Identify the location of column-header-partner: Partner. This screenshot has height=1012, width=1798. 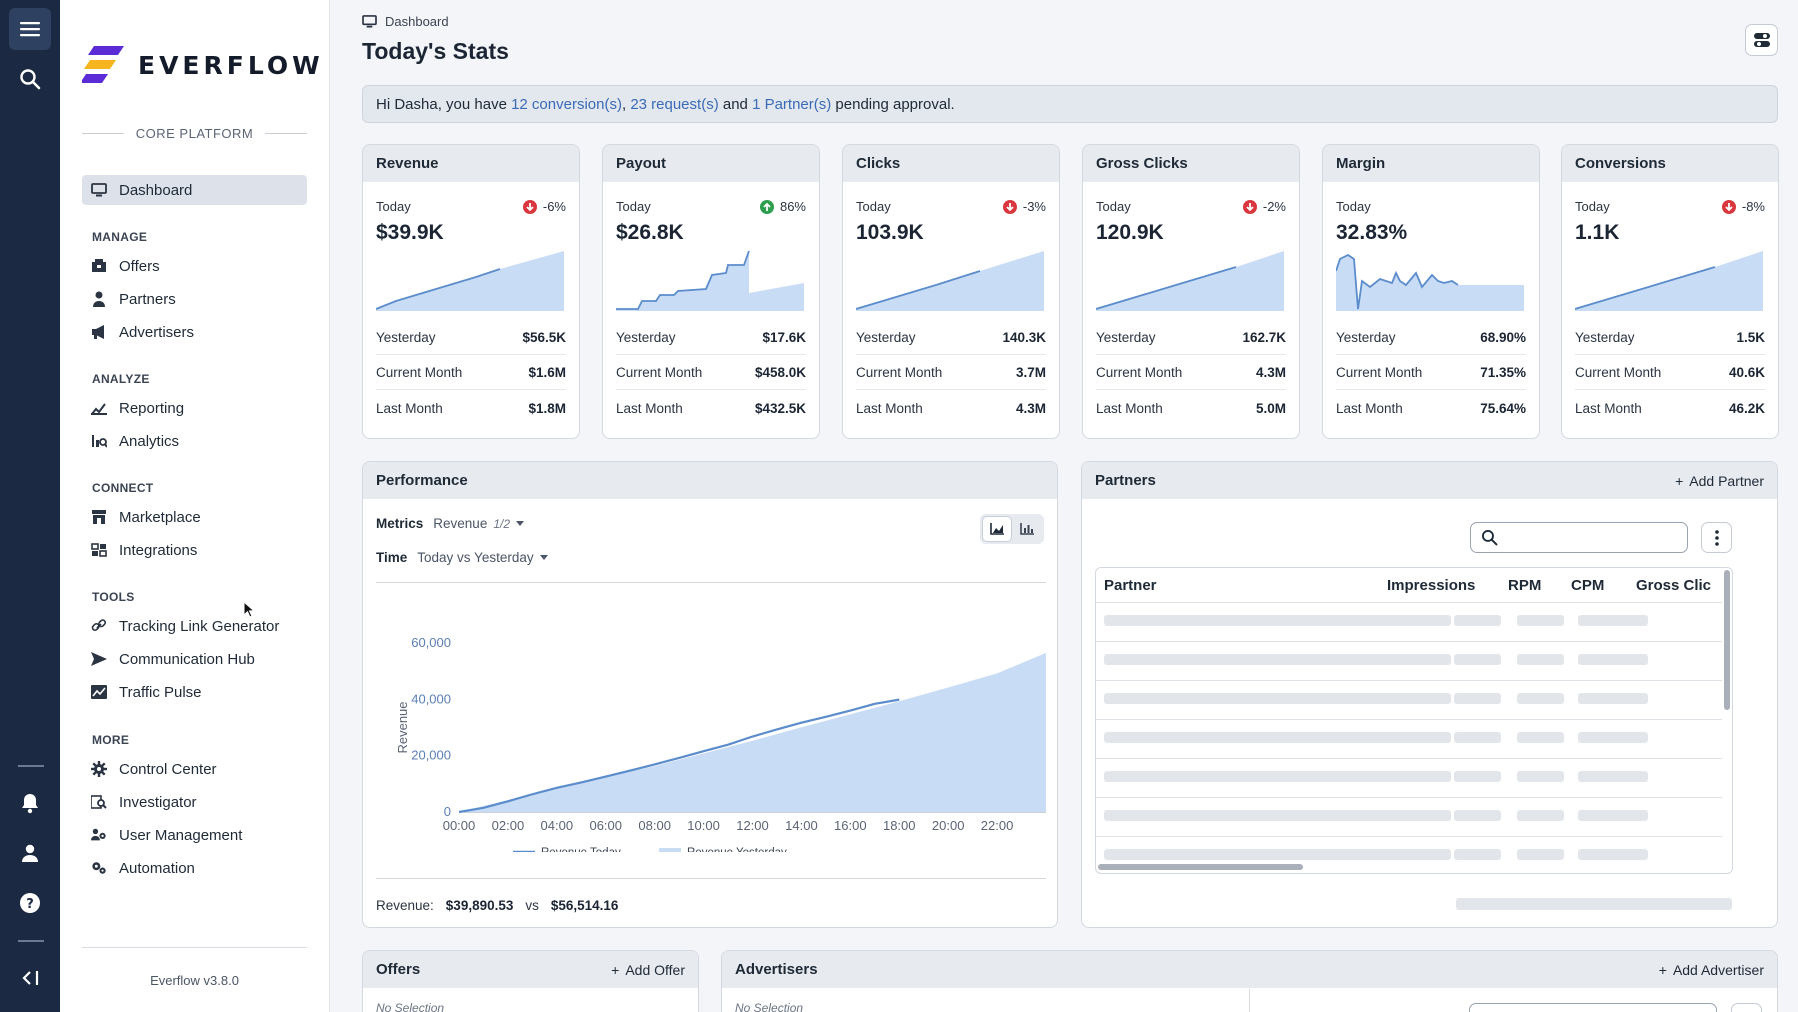
(1130, 585).